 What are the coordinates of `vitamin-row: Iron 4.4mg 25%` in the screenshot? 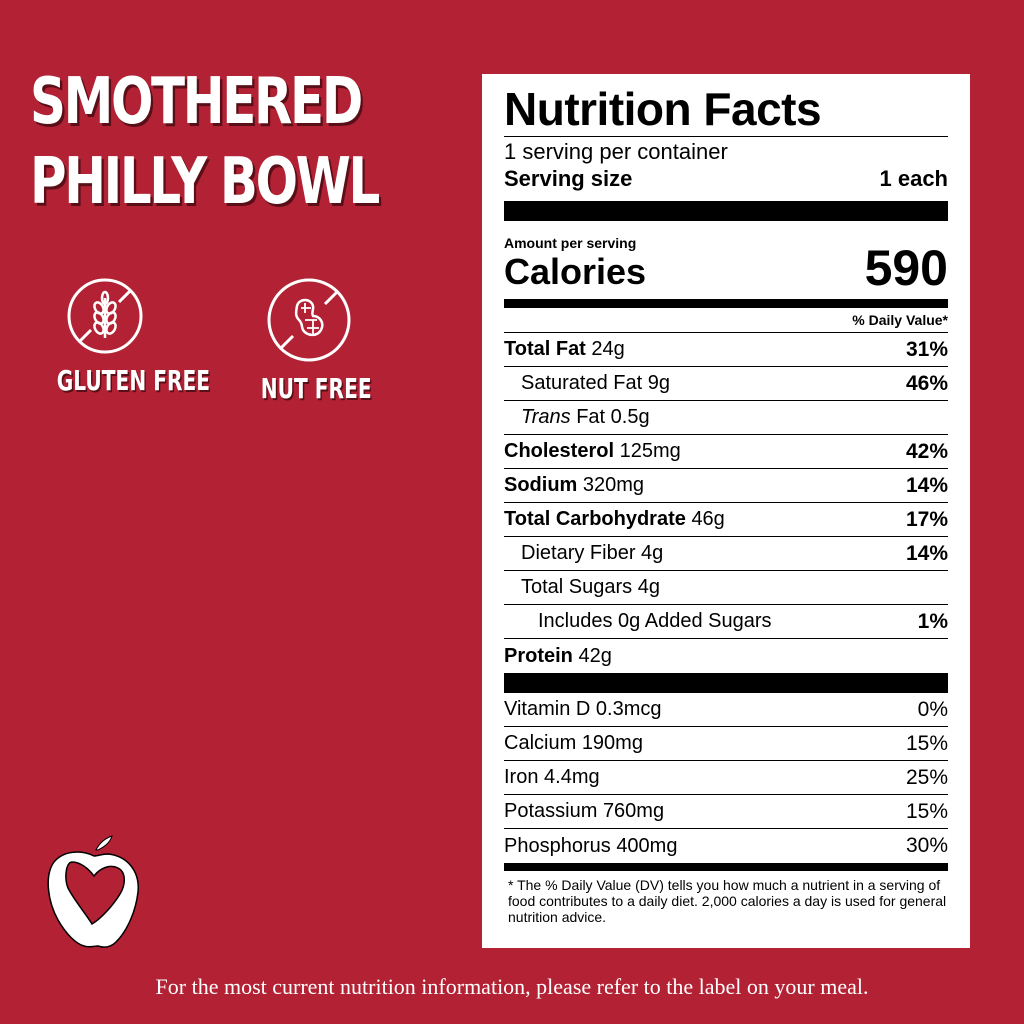 It's located at (726, 778).